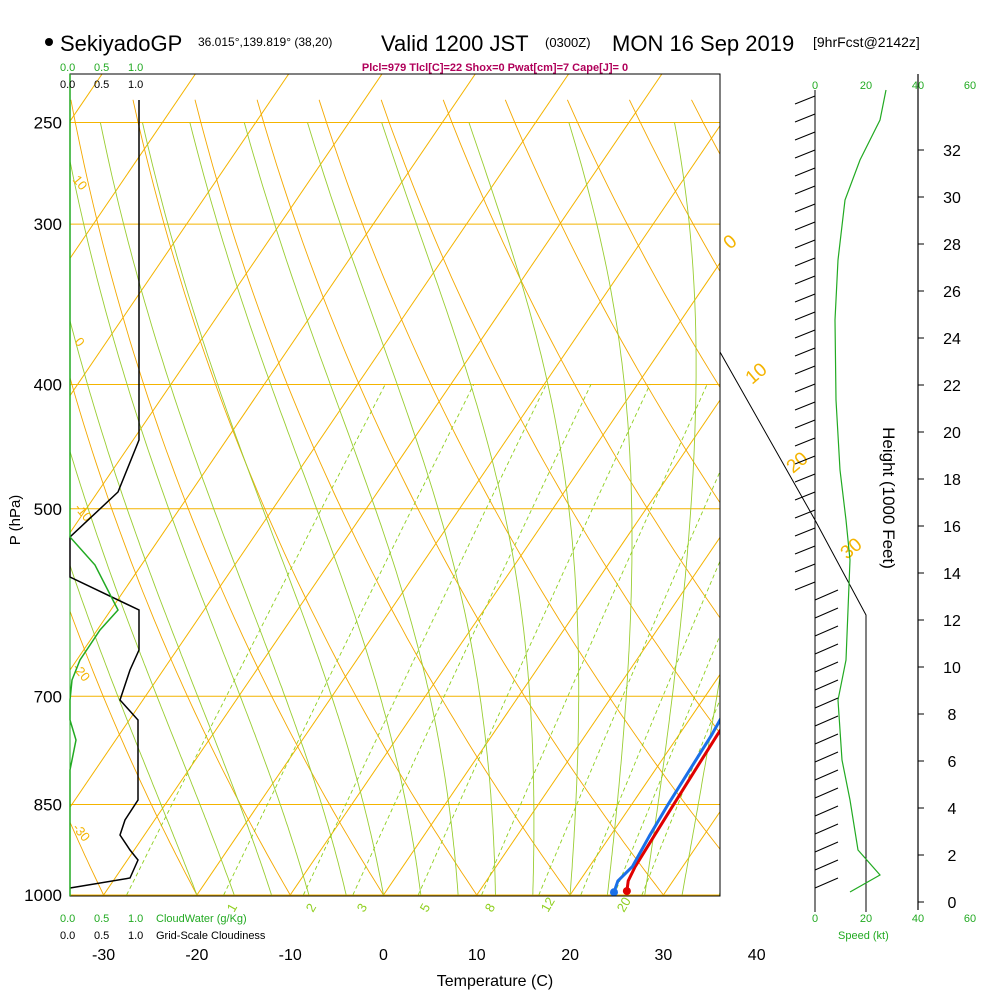  Describe the element at coordinates (103, 955) in the screenshot. I see `temperature-tick-label: -30` at that location.